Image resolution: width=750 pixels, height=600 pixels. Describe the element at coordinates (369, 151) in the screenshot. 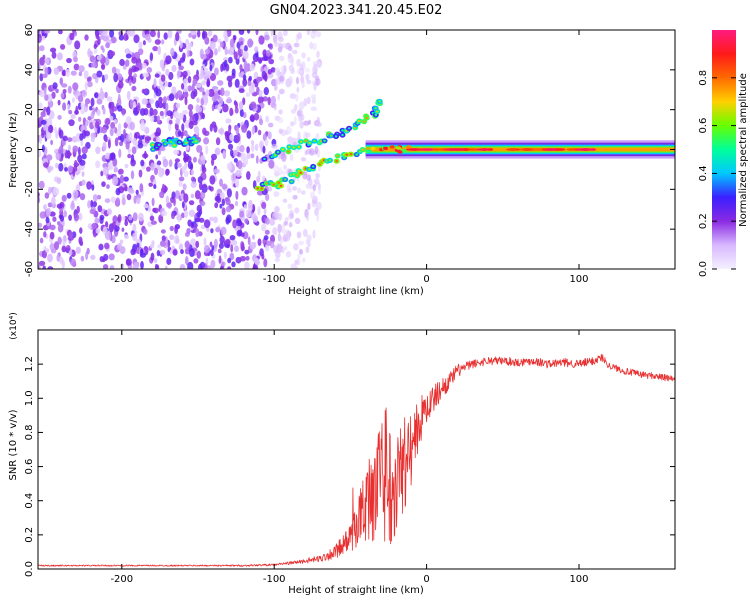

I see `band-knot` at that location.